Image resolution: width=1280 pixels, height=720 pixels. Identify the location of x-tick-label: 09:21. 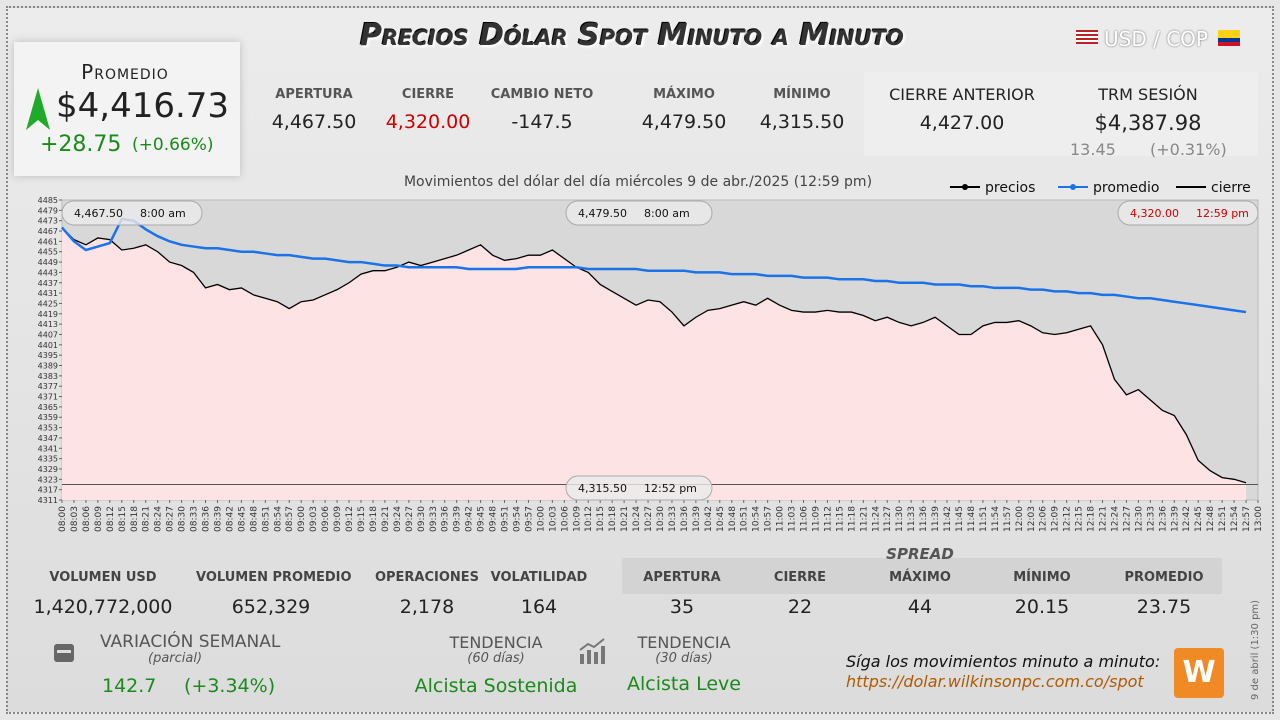
(386, 519).